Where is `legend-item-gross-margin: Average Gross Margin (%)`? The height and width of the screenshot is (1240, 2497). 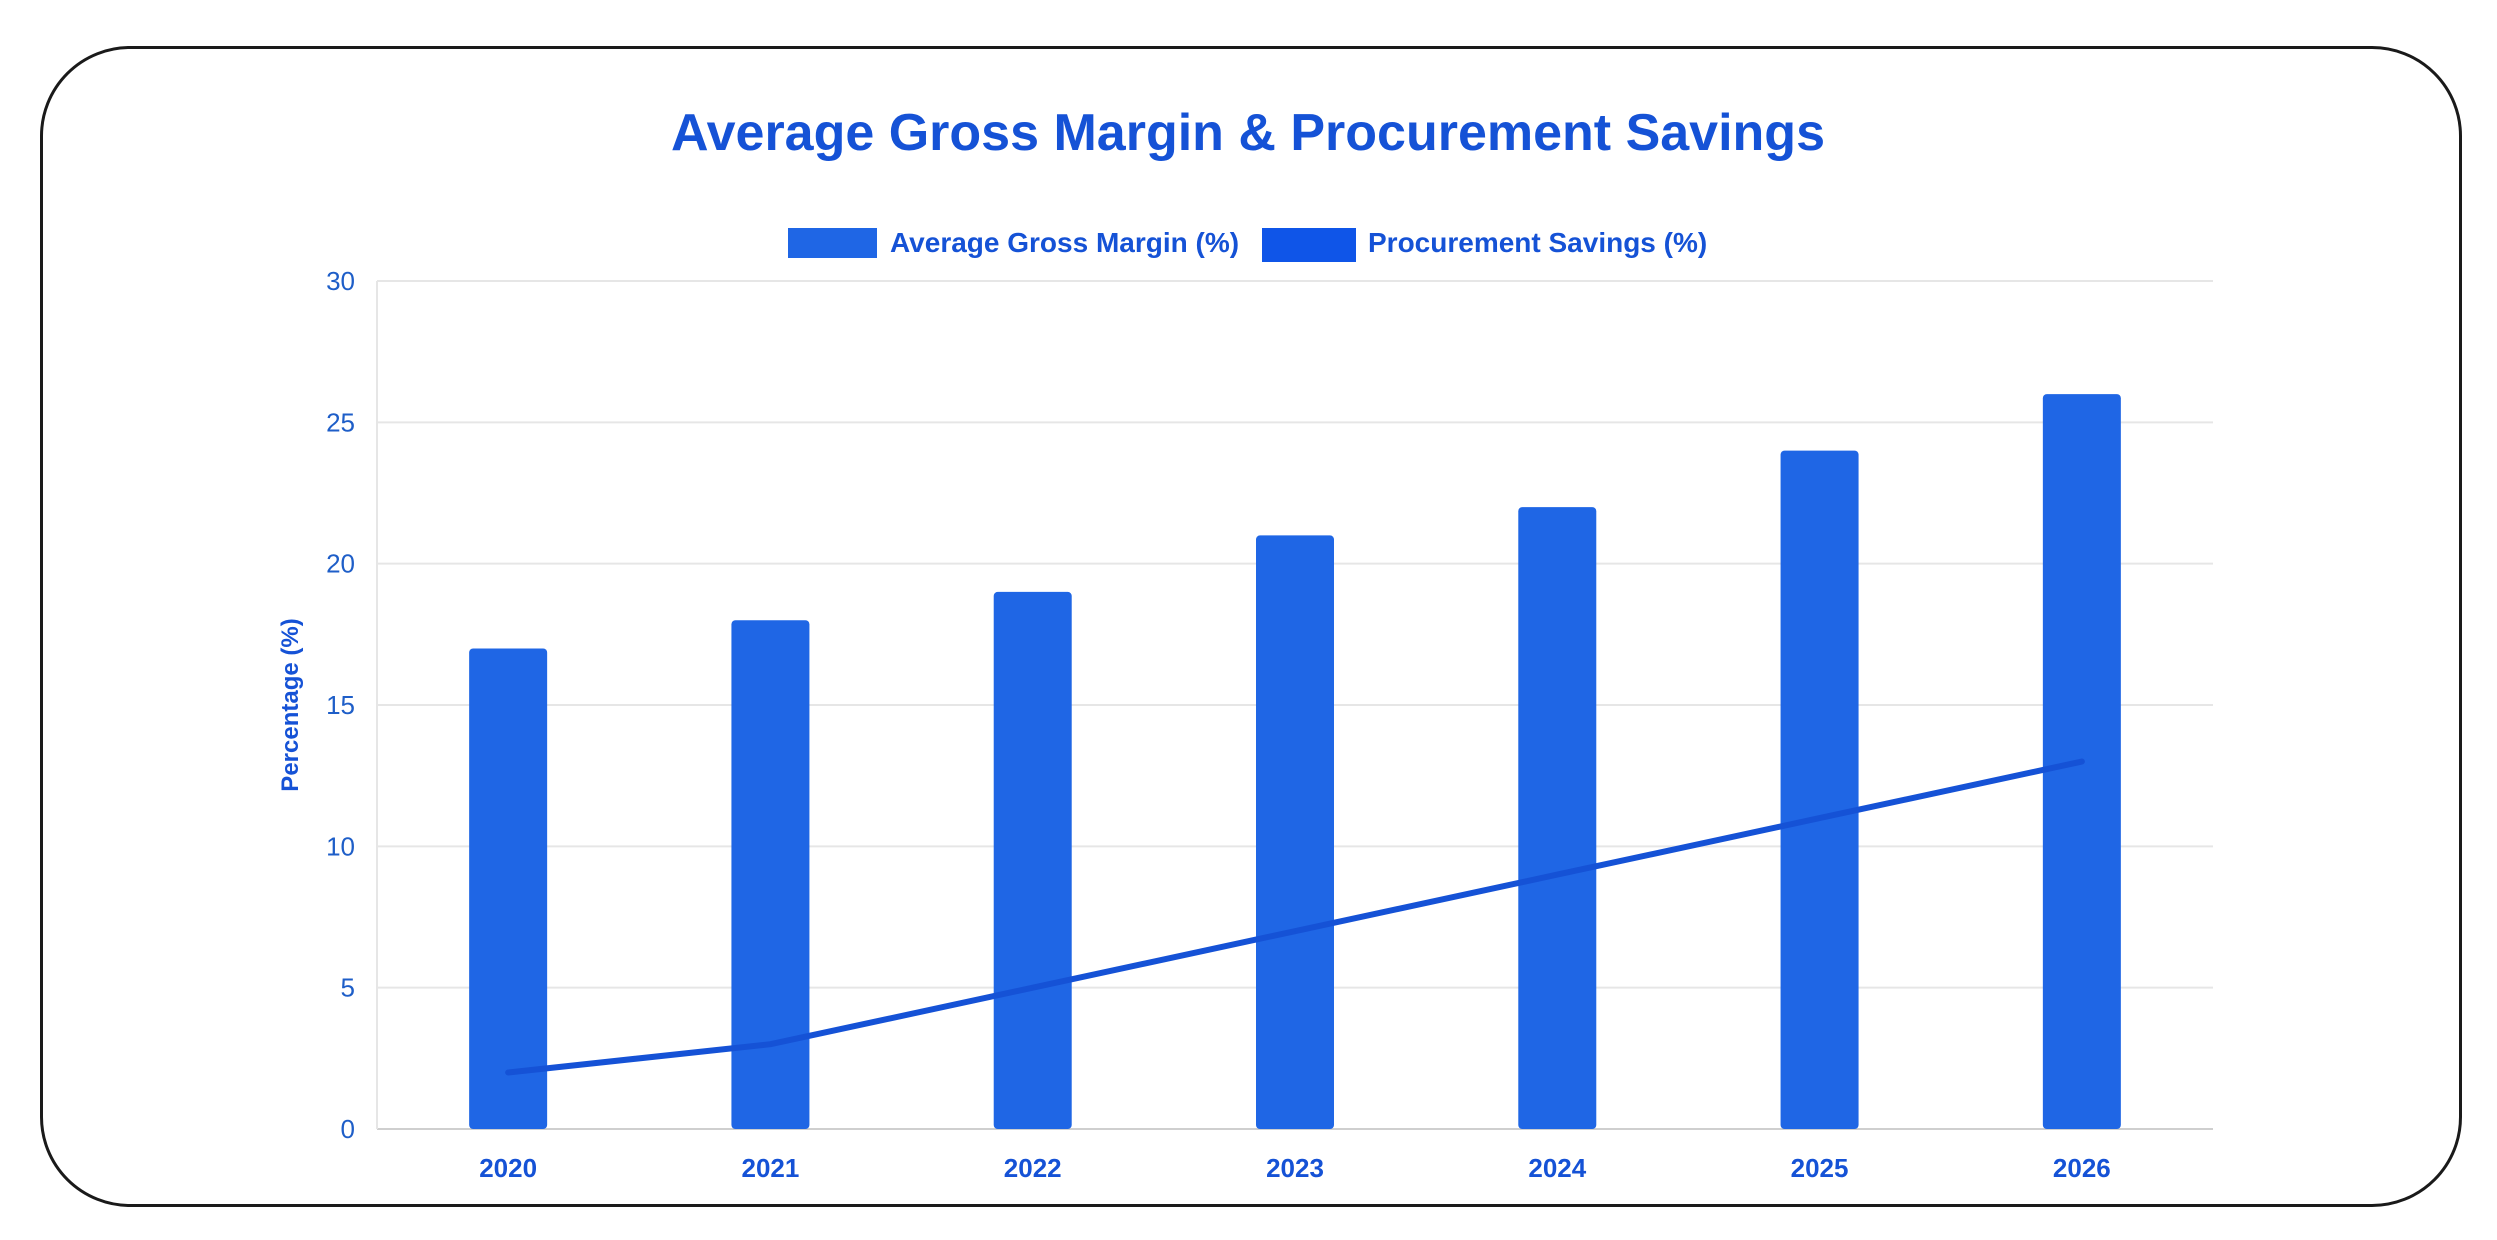
legend-item-gross-margin: Average Gross Margin (%) is located at coordinates (1013, 242).